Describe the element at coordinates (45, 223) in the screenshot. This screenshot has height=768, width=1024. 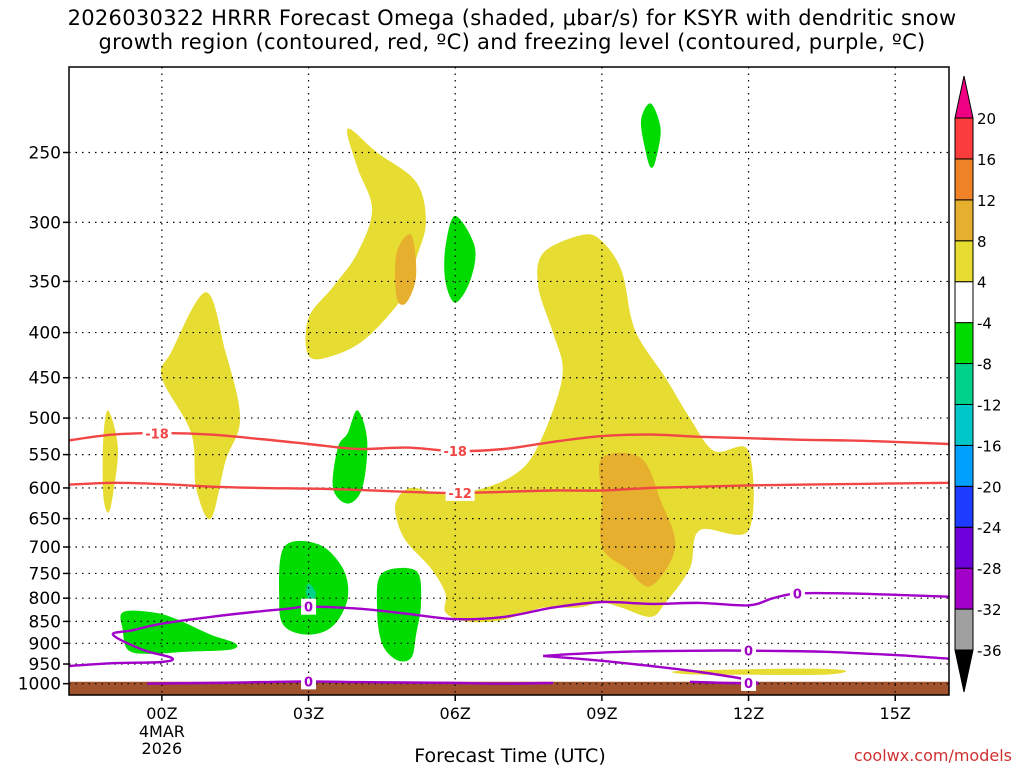
I see `y-tick-label: 300` at that location.